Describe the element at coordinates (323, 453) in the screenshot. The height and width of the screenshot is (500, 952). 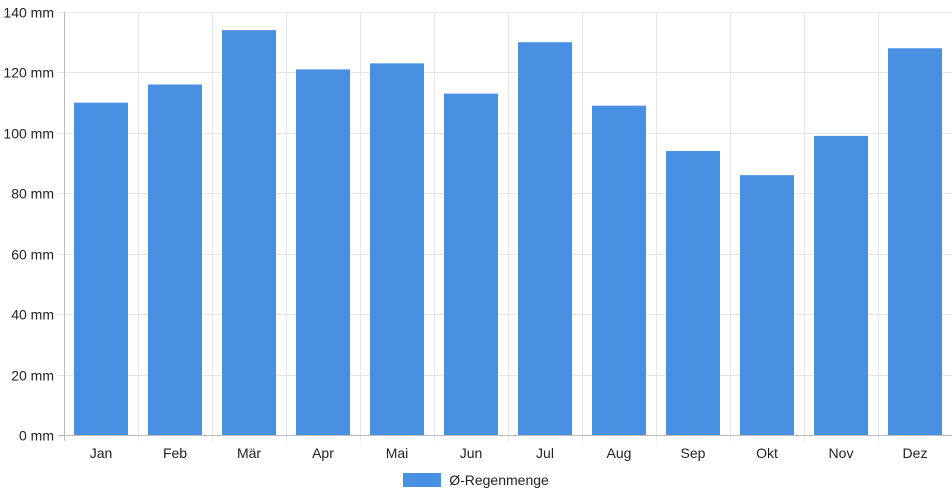
I see `x-tick-label: Apr` at that location.